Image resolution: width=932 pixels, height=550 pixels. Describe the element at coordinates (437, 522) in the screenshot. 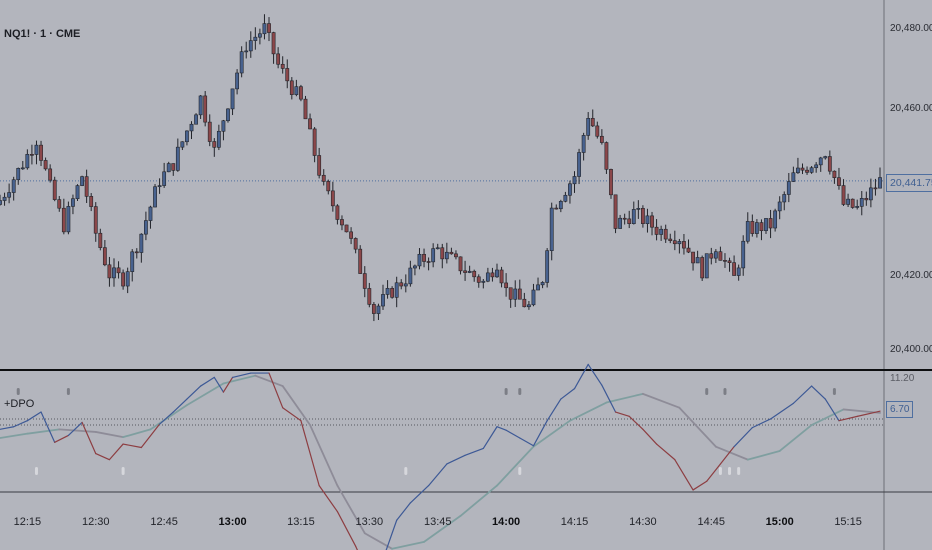

I see `time-tick-label: 13:45` at that location.